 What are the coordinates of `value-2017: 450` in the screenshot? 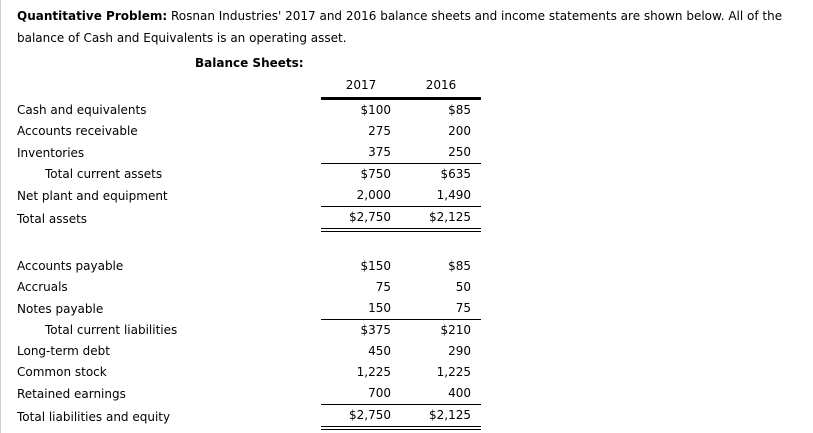 It's located at (379, 351).